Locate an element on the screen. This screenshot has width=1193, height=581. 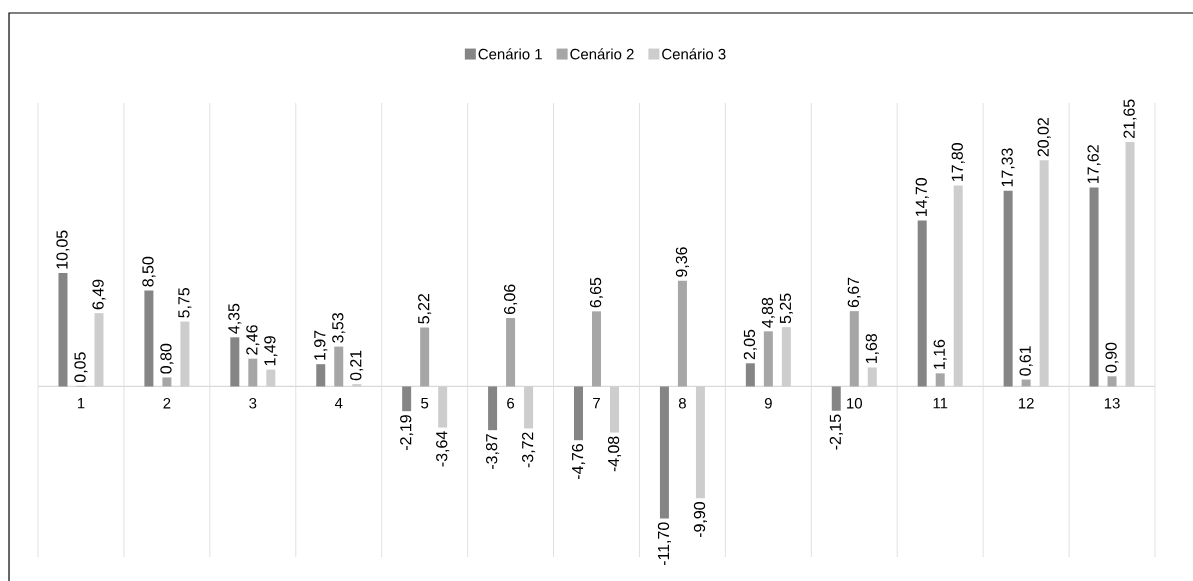
x-tick-label: 2 is located at coordinates (167, 403).